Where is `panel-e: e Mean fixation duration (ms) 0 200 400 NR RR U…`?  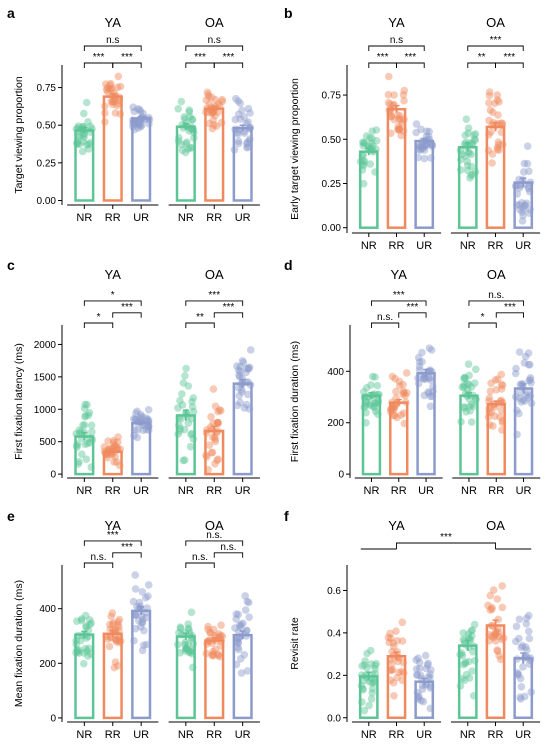
panel-e: e Mean fixation duration (ms) 0 200 400 NR RR U… is located at coordinates (133, 624).